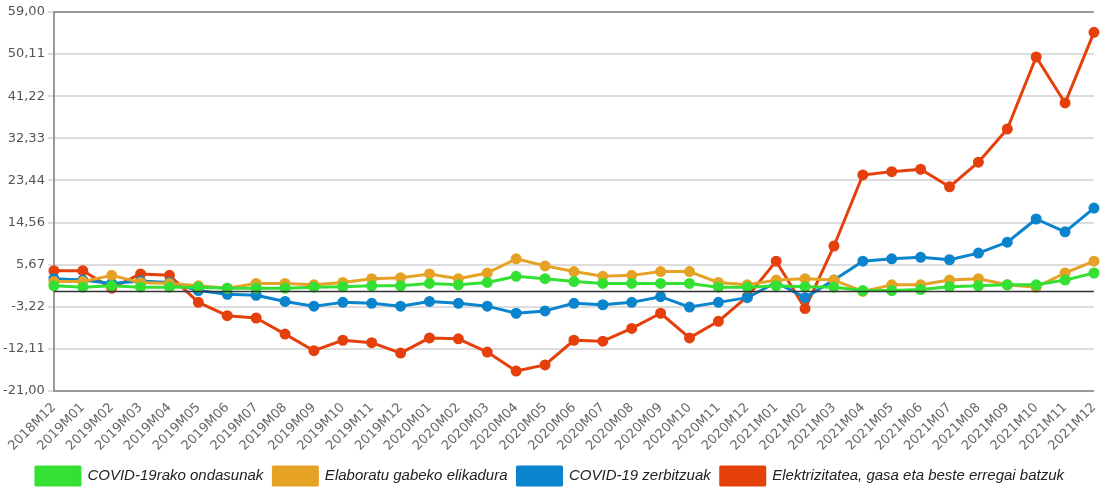  What do you see at coordinates (23, 348) in the screenshot?
I see `y-tick-label: -12,11` at bounding box center [23, 348].